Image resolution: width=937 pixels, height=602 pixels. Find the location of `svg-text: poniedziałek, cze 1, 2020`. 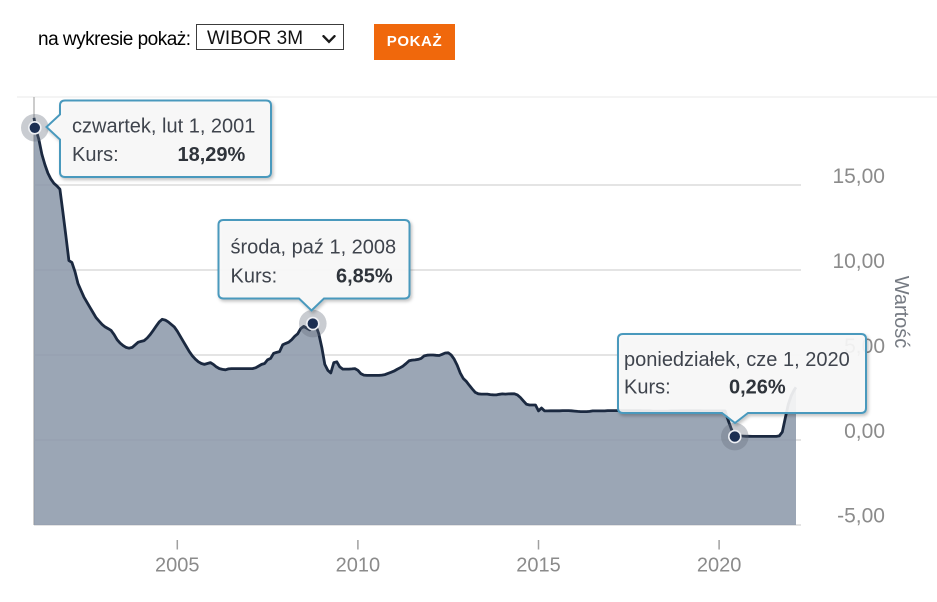

svg-text: poniedziałek, cze 1, 2020 is located at coordinates (737, 360).